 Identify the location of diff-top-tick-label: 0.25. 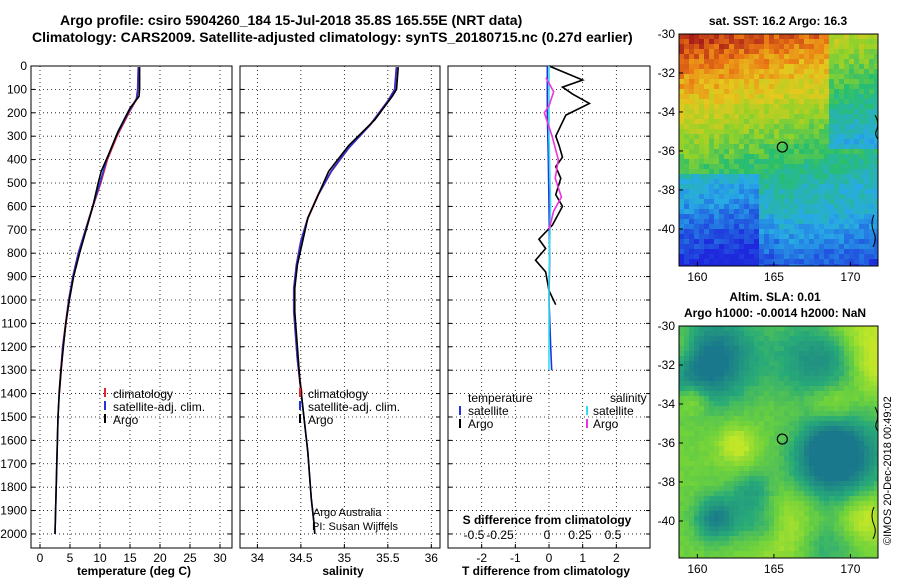
(580, 535).